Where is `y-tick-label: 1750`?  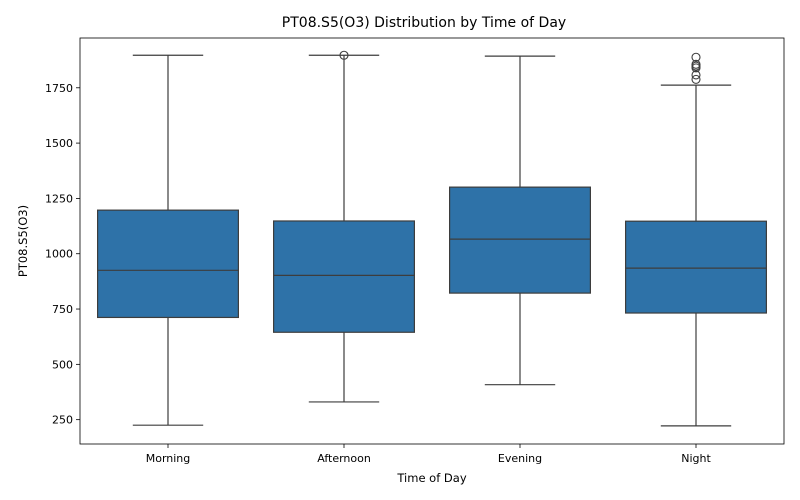
y-tick-label: 1750 is located at coordinates (59, 88).